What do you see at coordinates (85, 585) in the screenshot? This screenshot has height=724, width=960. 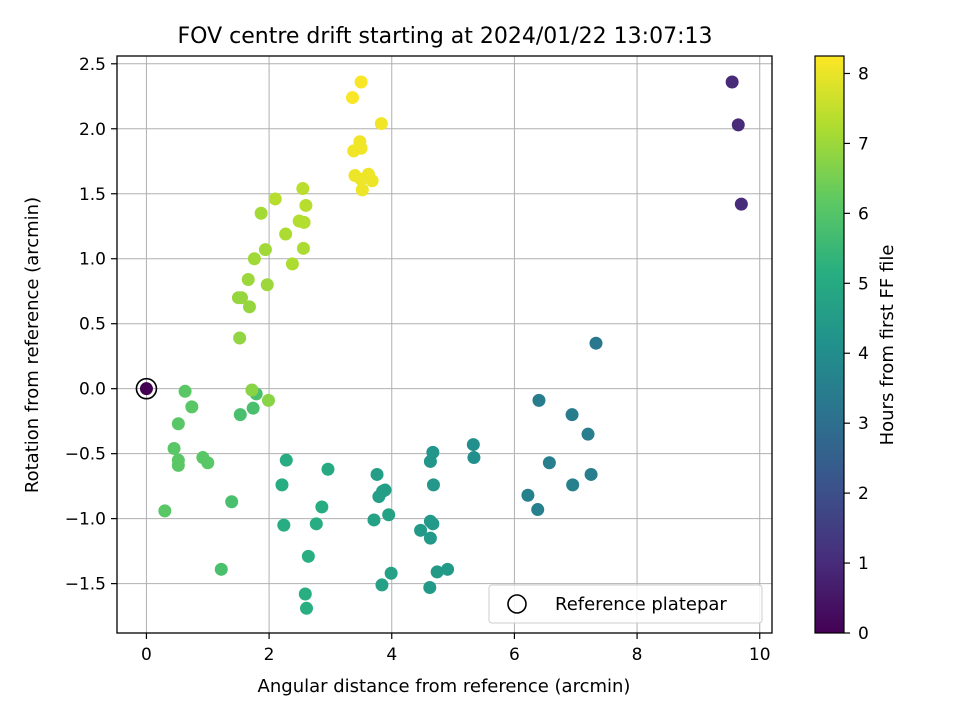 I see `y-tick-label: −1.5` at bounding box center [85, 585].